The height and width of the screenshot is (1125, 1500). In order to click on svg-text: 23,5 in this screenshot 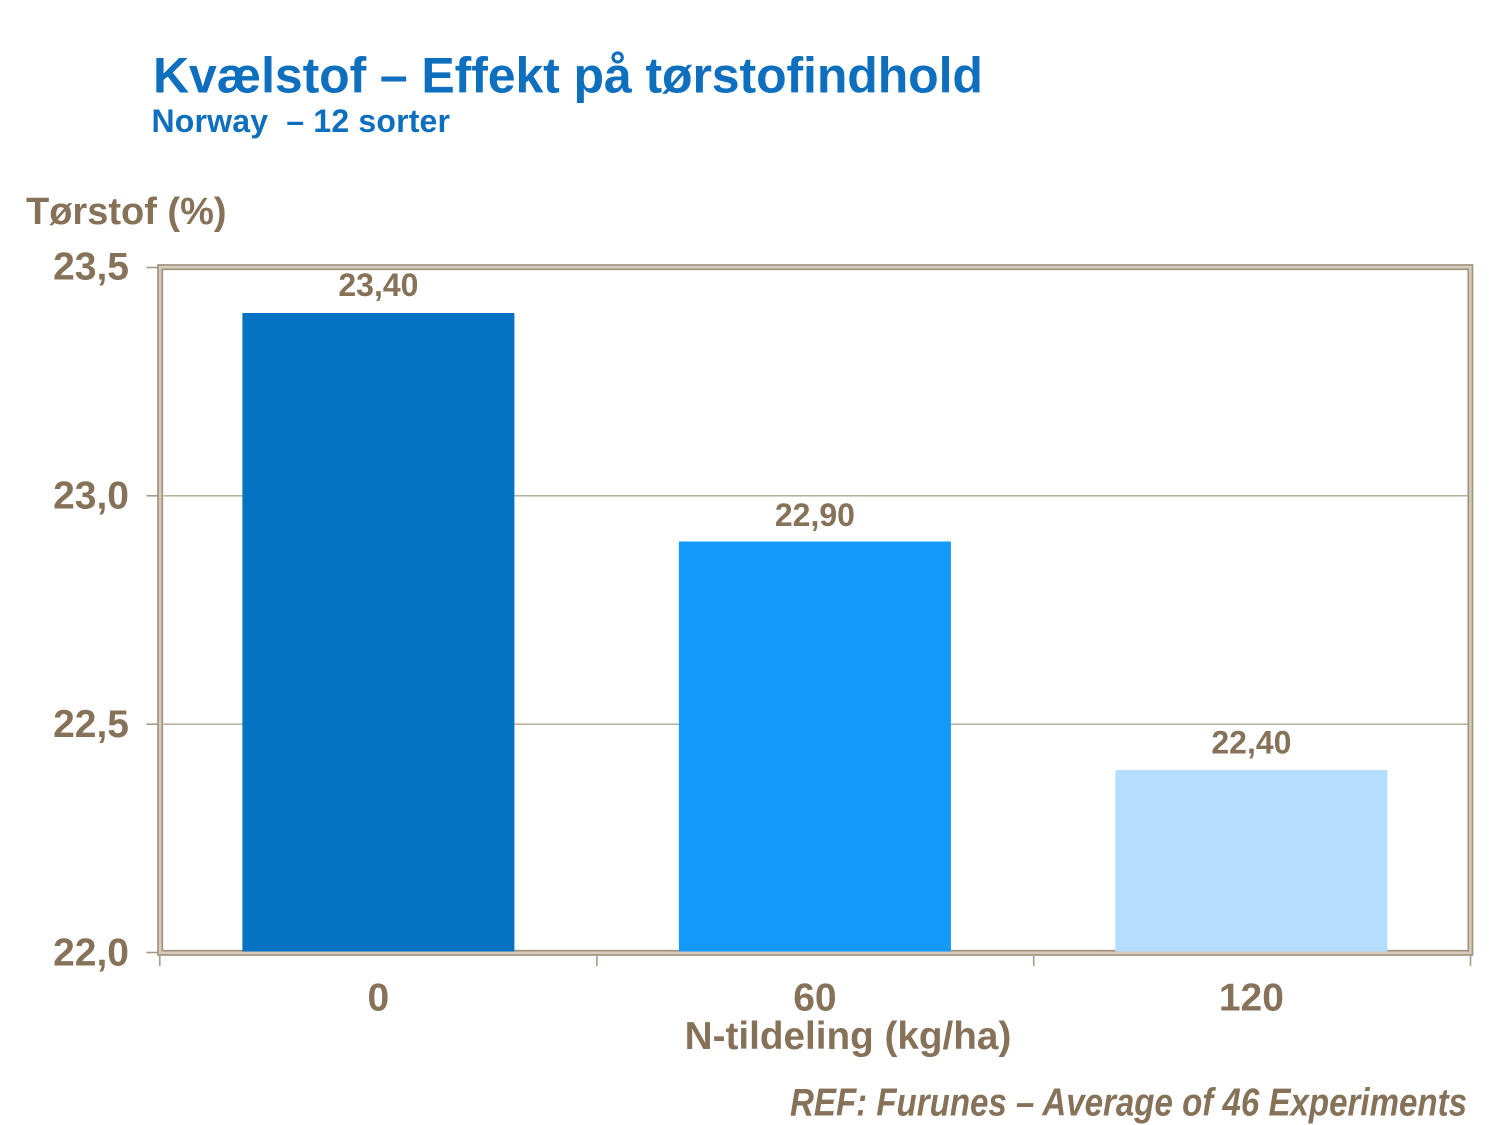, I will do `click(91, 267)`.